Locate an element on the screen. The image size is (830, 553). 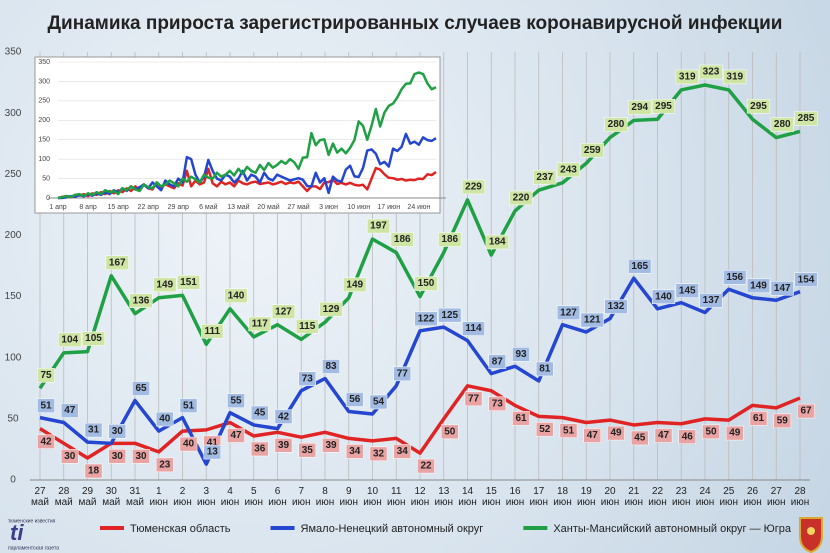
x-tick-label: 13 июн is located at coordinates (444, 497).